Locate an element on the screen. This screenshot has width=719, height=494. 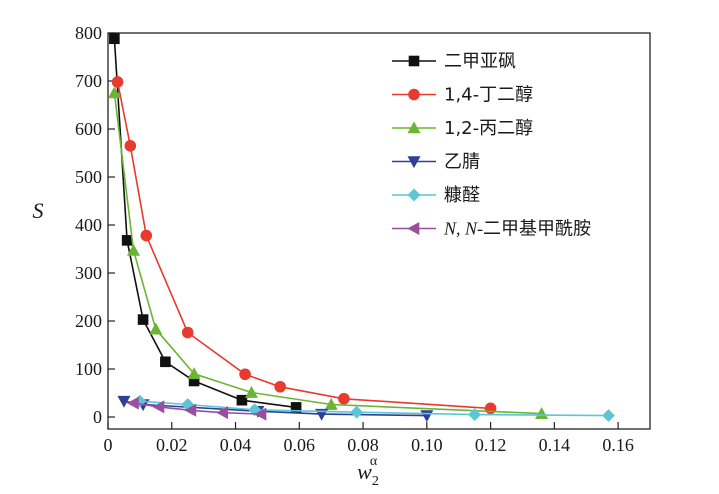
legend-label: 二甲亚砜 is located at coordinates (480, 61).